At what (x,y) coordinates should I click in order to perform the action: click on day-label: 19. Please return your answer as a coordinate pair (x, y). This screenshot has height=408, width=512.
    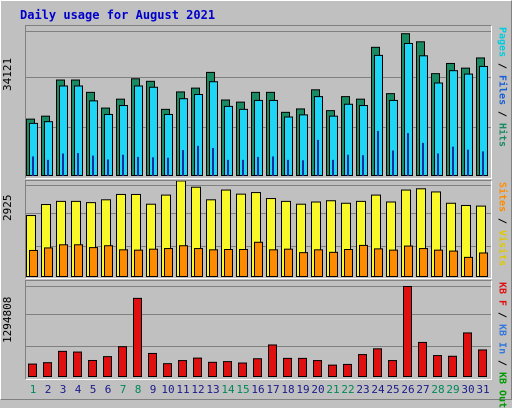
    Looking at the image, I should click on (303, 389).